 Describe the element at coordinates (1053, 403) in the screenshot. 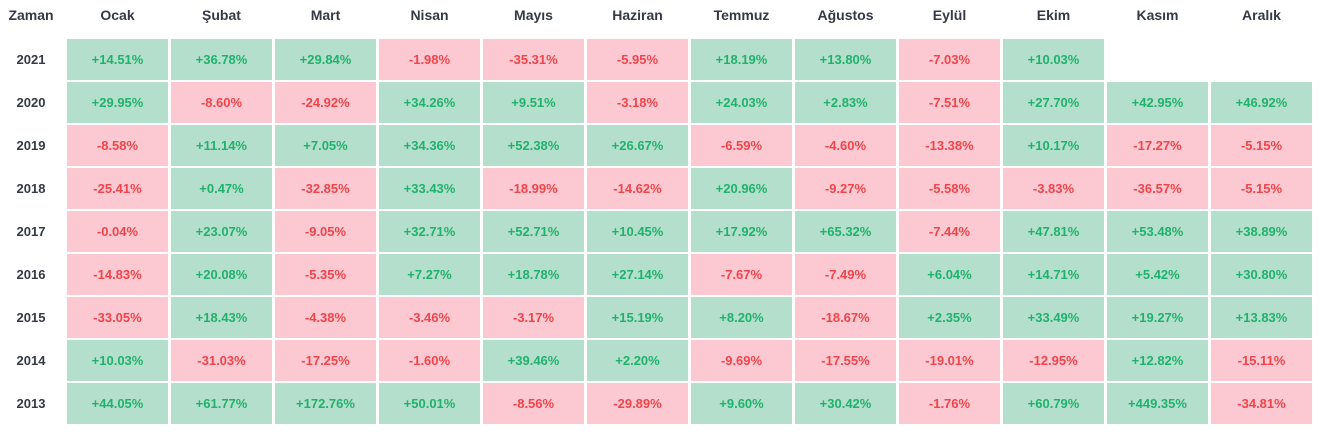

I see `cell-2013-ekim: +60.79%` at that location.